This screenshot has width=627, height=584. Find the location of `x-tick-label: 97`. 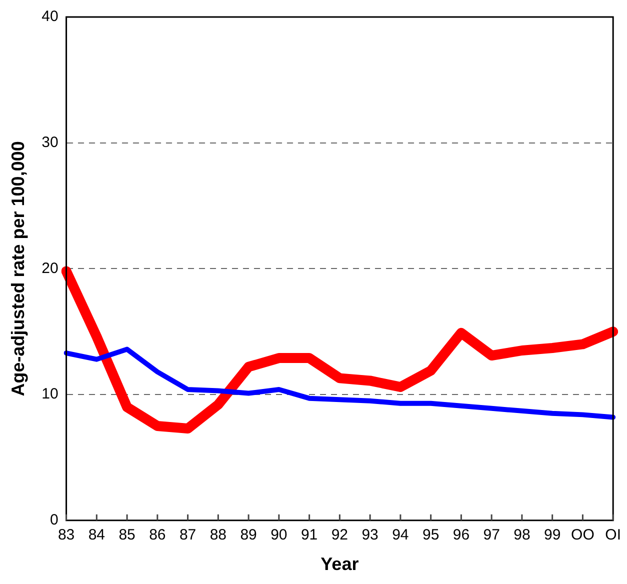

x-tick-label: 97 is located at coordinates (491, 535).